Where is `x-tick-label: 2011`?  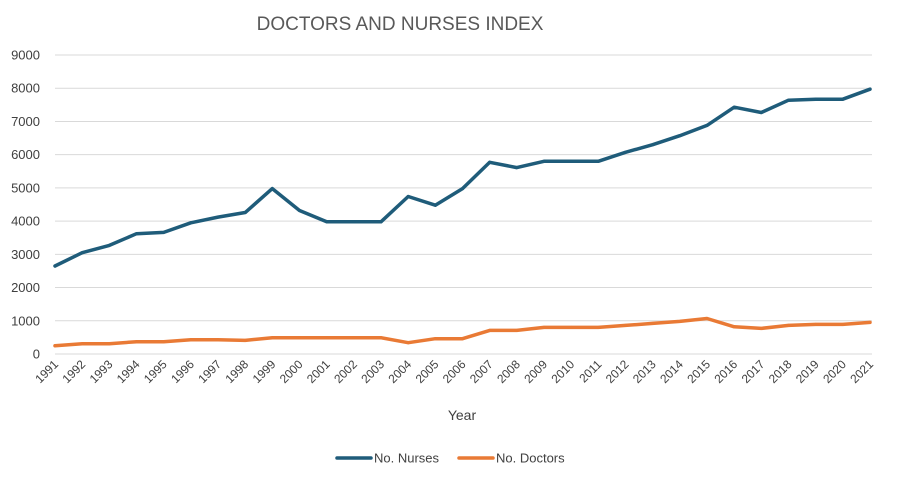 x-tick-label: 2011 is located at coordinates (590, 371).